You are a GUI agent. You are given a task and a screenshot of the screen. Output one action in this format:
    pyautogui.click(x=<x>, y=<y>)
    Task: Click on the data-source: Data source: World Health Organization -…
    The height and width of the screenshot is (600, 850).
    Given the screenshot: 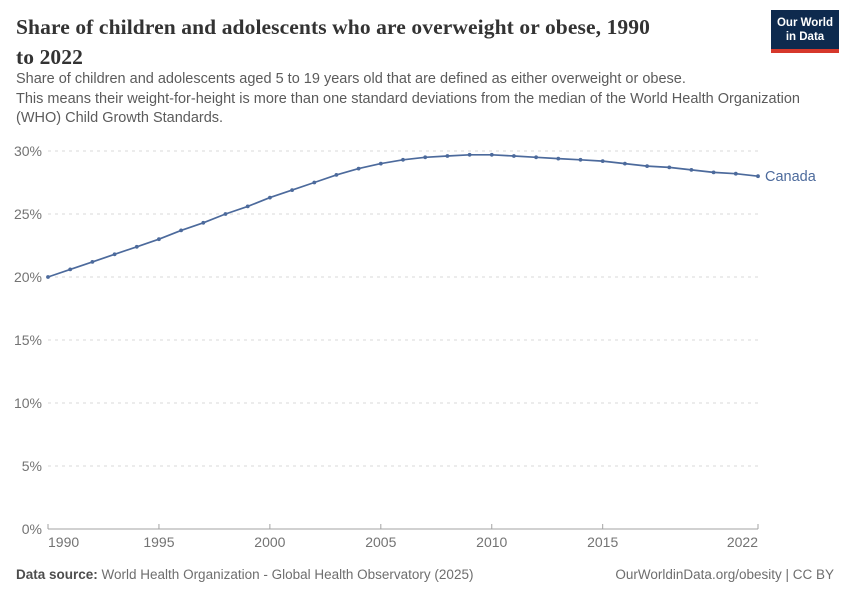 What is the action you would take?
    pyautogui.click(x=244, y=574)
    